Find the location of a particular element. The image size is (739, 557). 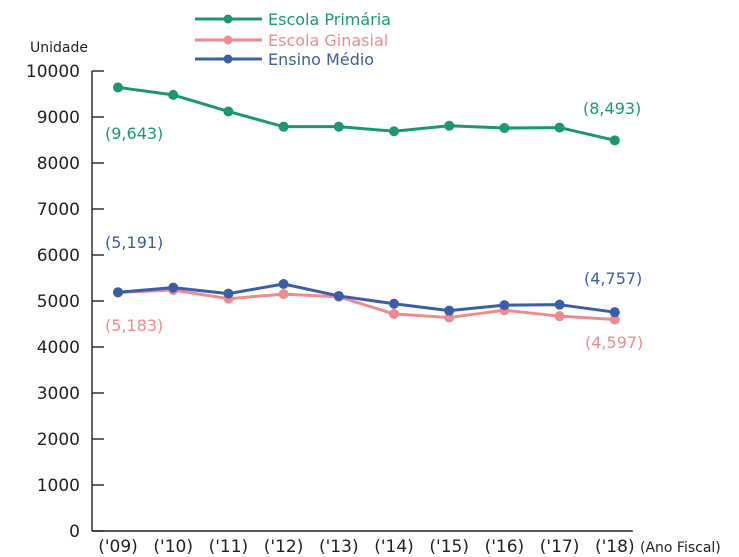

y-tick-label: 6000 is located at coordinates (58, 256).